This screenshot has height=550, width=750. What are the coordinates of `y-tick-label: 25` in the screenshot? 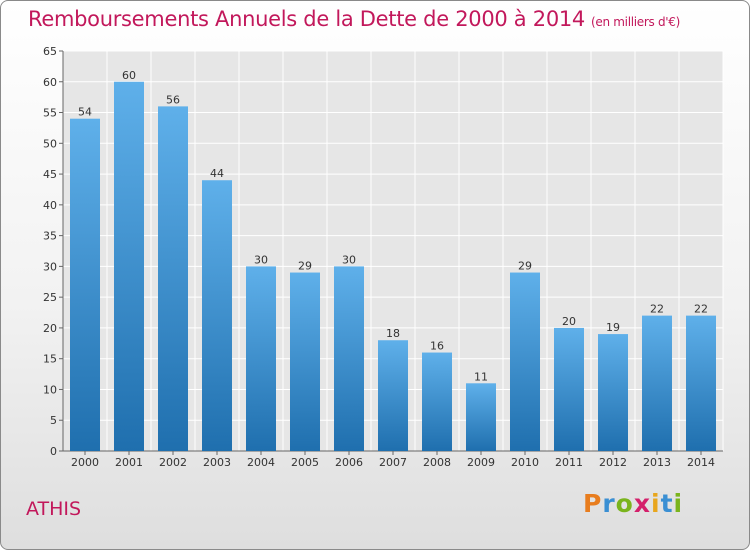 It's located at (50, 297).